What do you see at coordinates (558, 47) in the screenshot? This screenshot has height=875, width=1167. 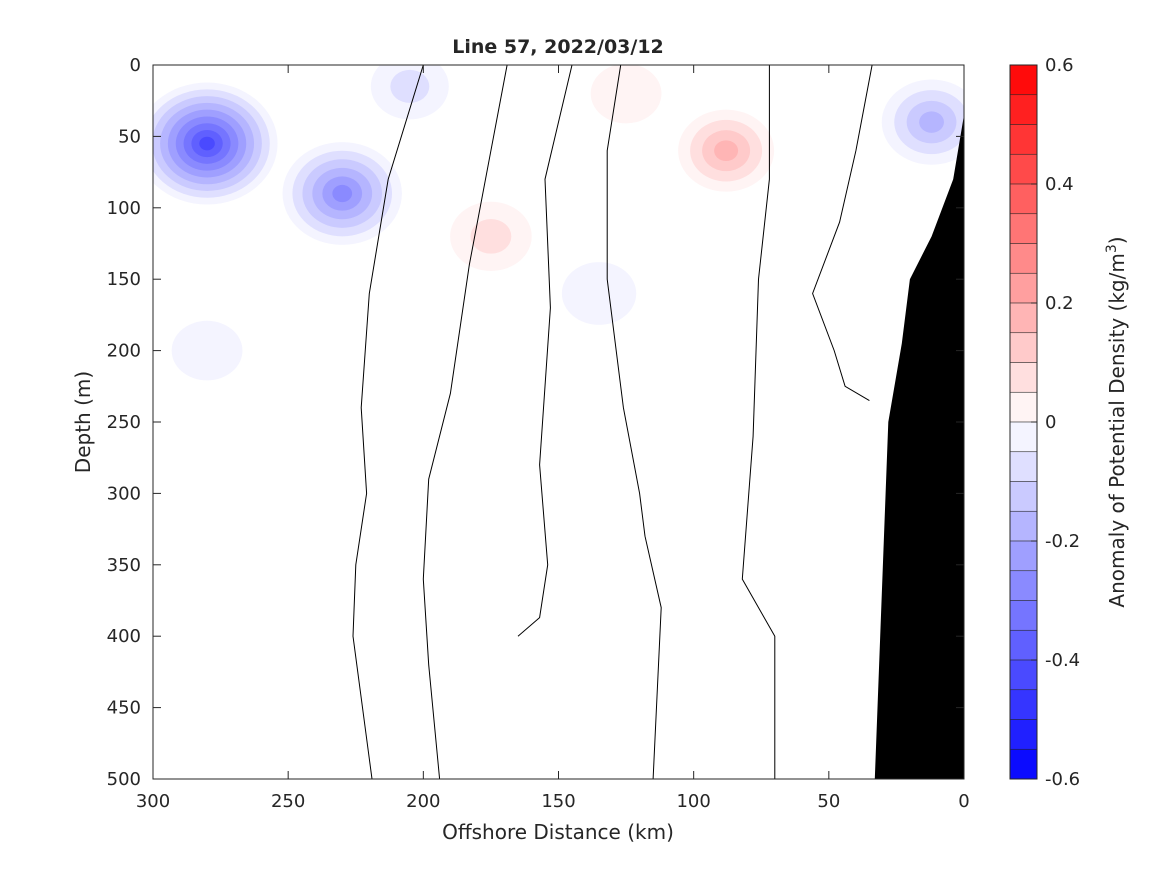 I see `chart-title: Line 57, 2022/03/12` at bounding box center [558, 47].